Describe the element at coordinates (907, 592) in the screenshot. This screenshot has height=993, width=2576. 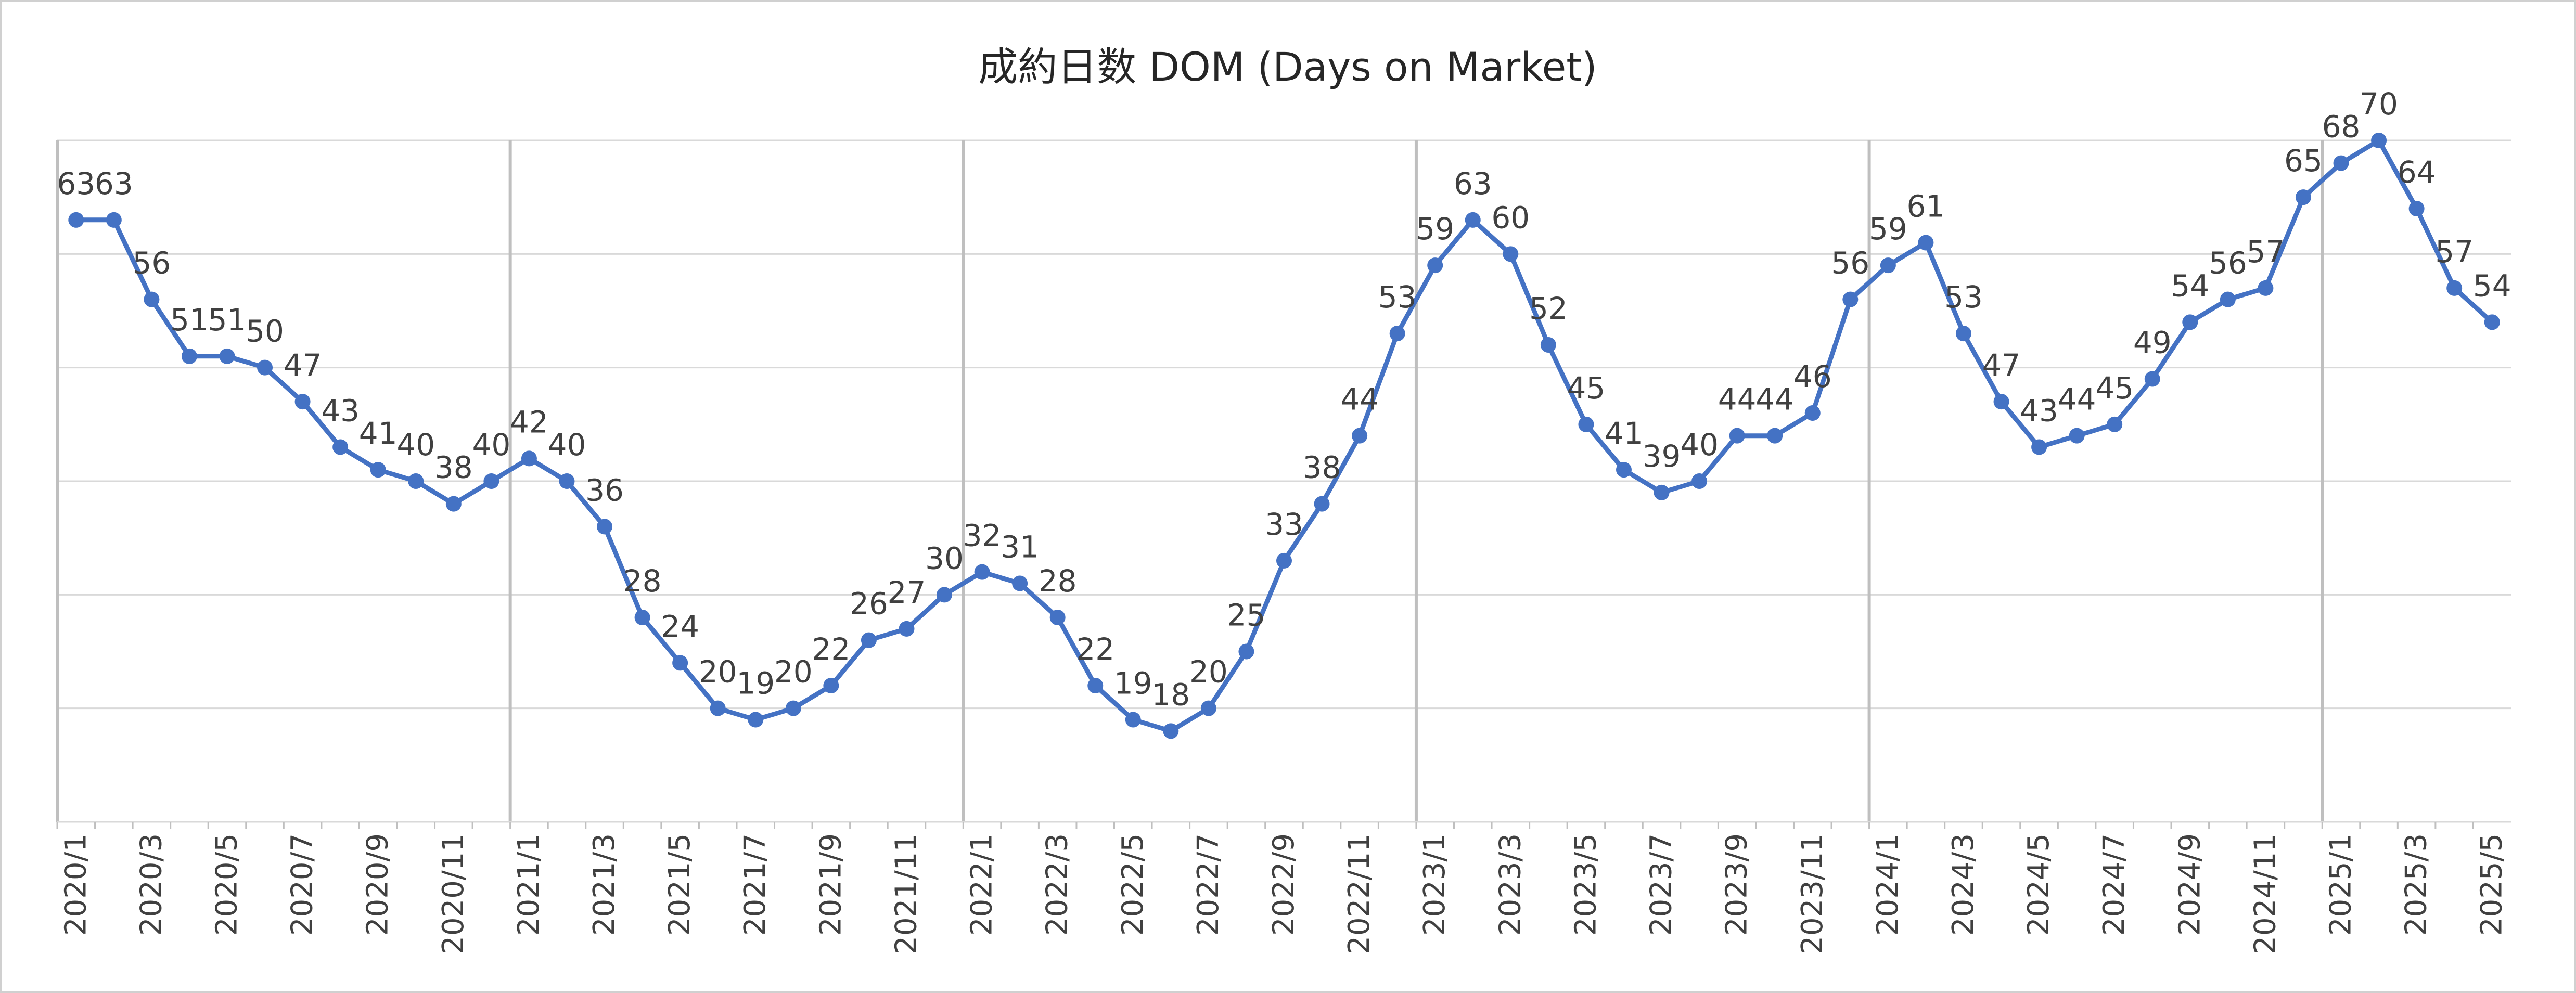
I see `data-label: 27` at that location.